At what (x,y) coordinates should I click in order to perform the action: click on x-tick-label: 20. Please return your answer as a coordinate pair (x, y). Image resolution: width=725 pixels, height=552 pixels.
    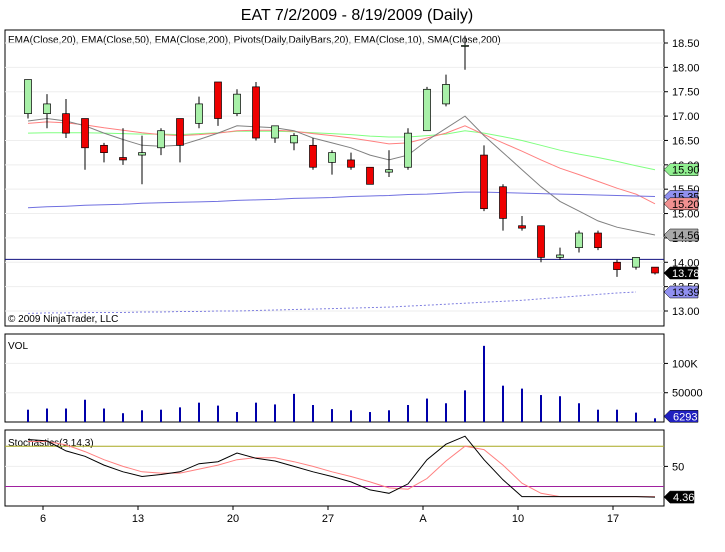
    Looking at the image, I should click on (233, 519).